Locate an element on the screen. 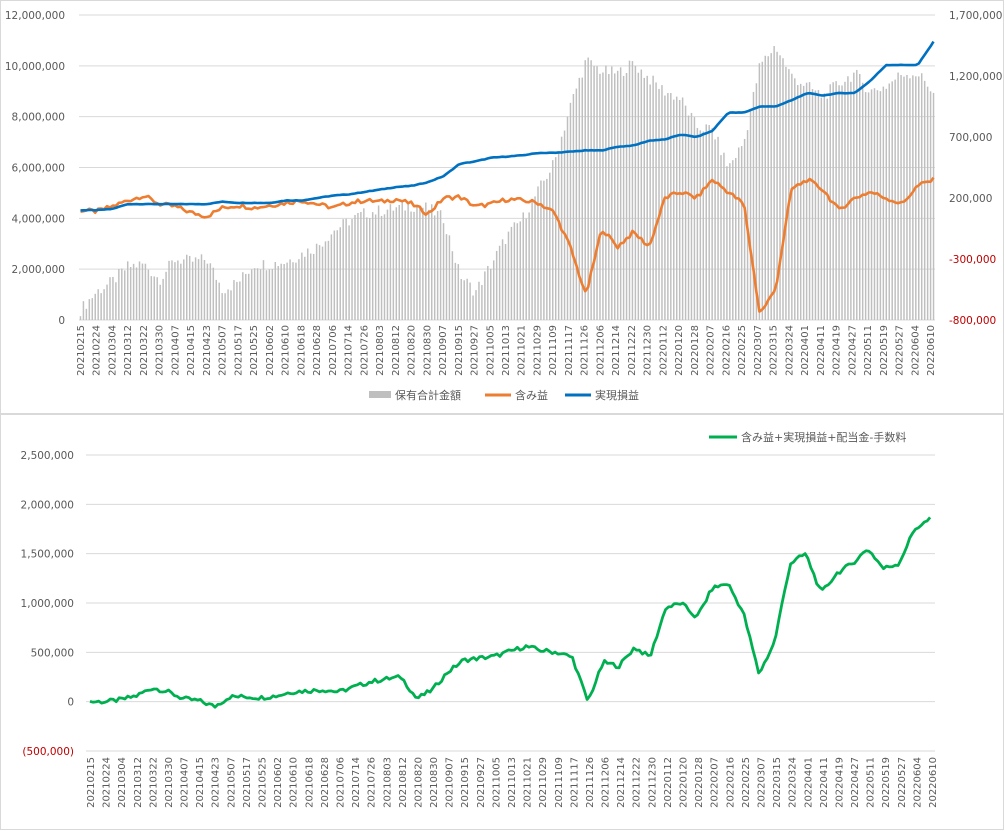 This screenshot has height=831, width=1005. x-tick-label: 20210415 is located at coordinates (200, 782).